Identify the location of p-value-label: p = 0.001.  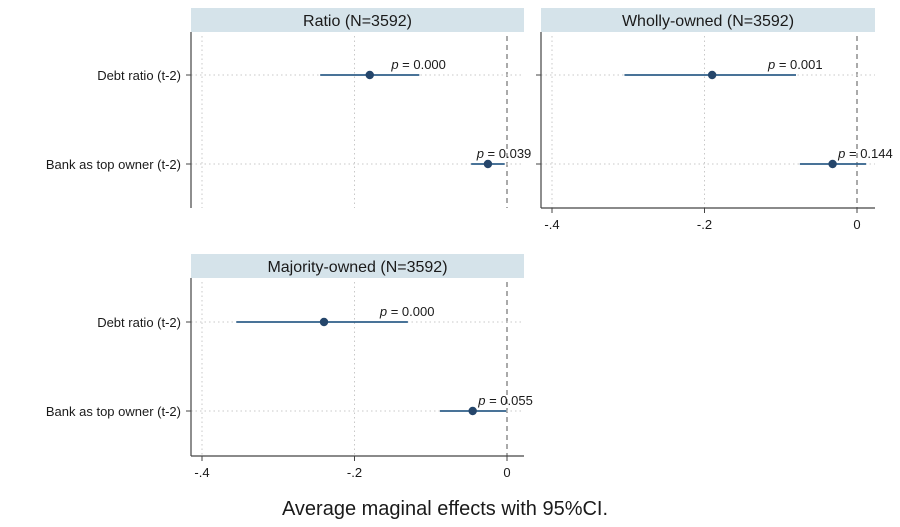
(795, 64).